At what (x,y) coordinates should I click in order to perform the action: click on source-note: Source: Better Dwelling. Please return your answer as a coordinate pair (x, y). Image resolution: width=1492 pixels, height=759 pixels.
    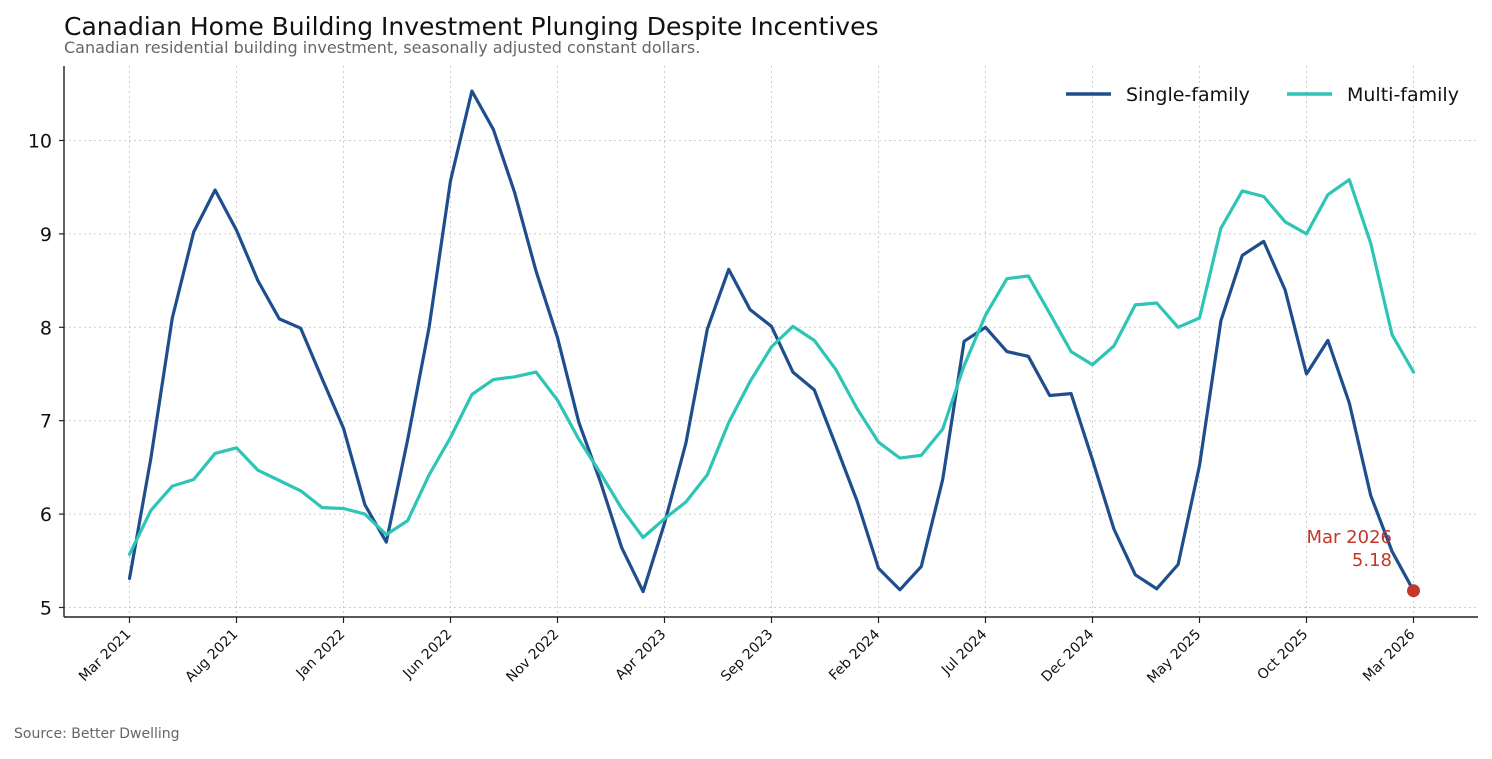
    Looking at the image, I should click on (97, 734).